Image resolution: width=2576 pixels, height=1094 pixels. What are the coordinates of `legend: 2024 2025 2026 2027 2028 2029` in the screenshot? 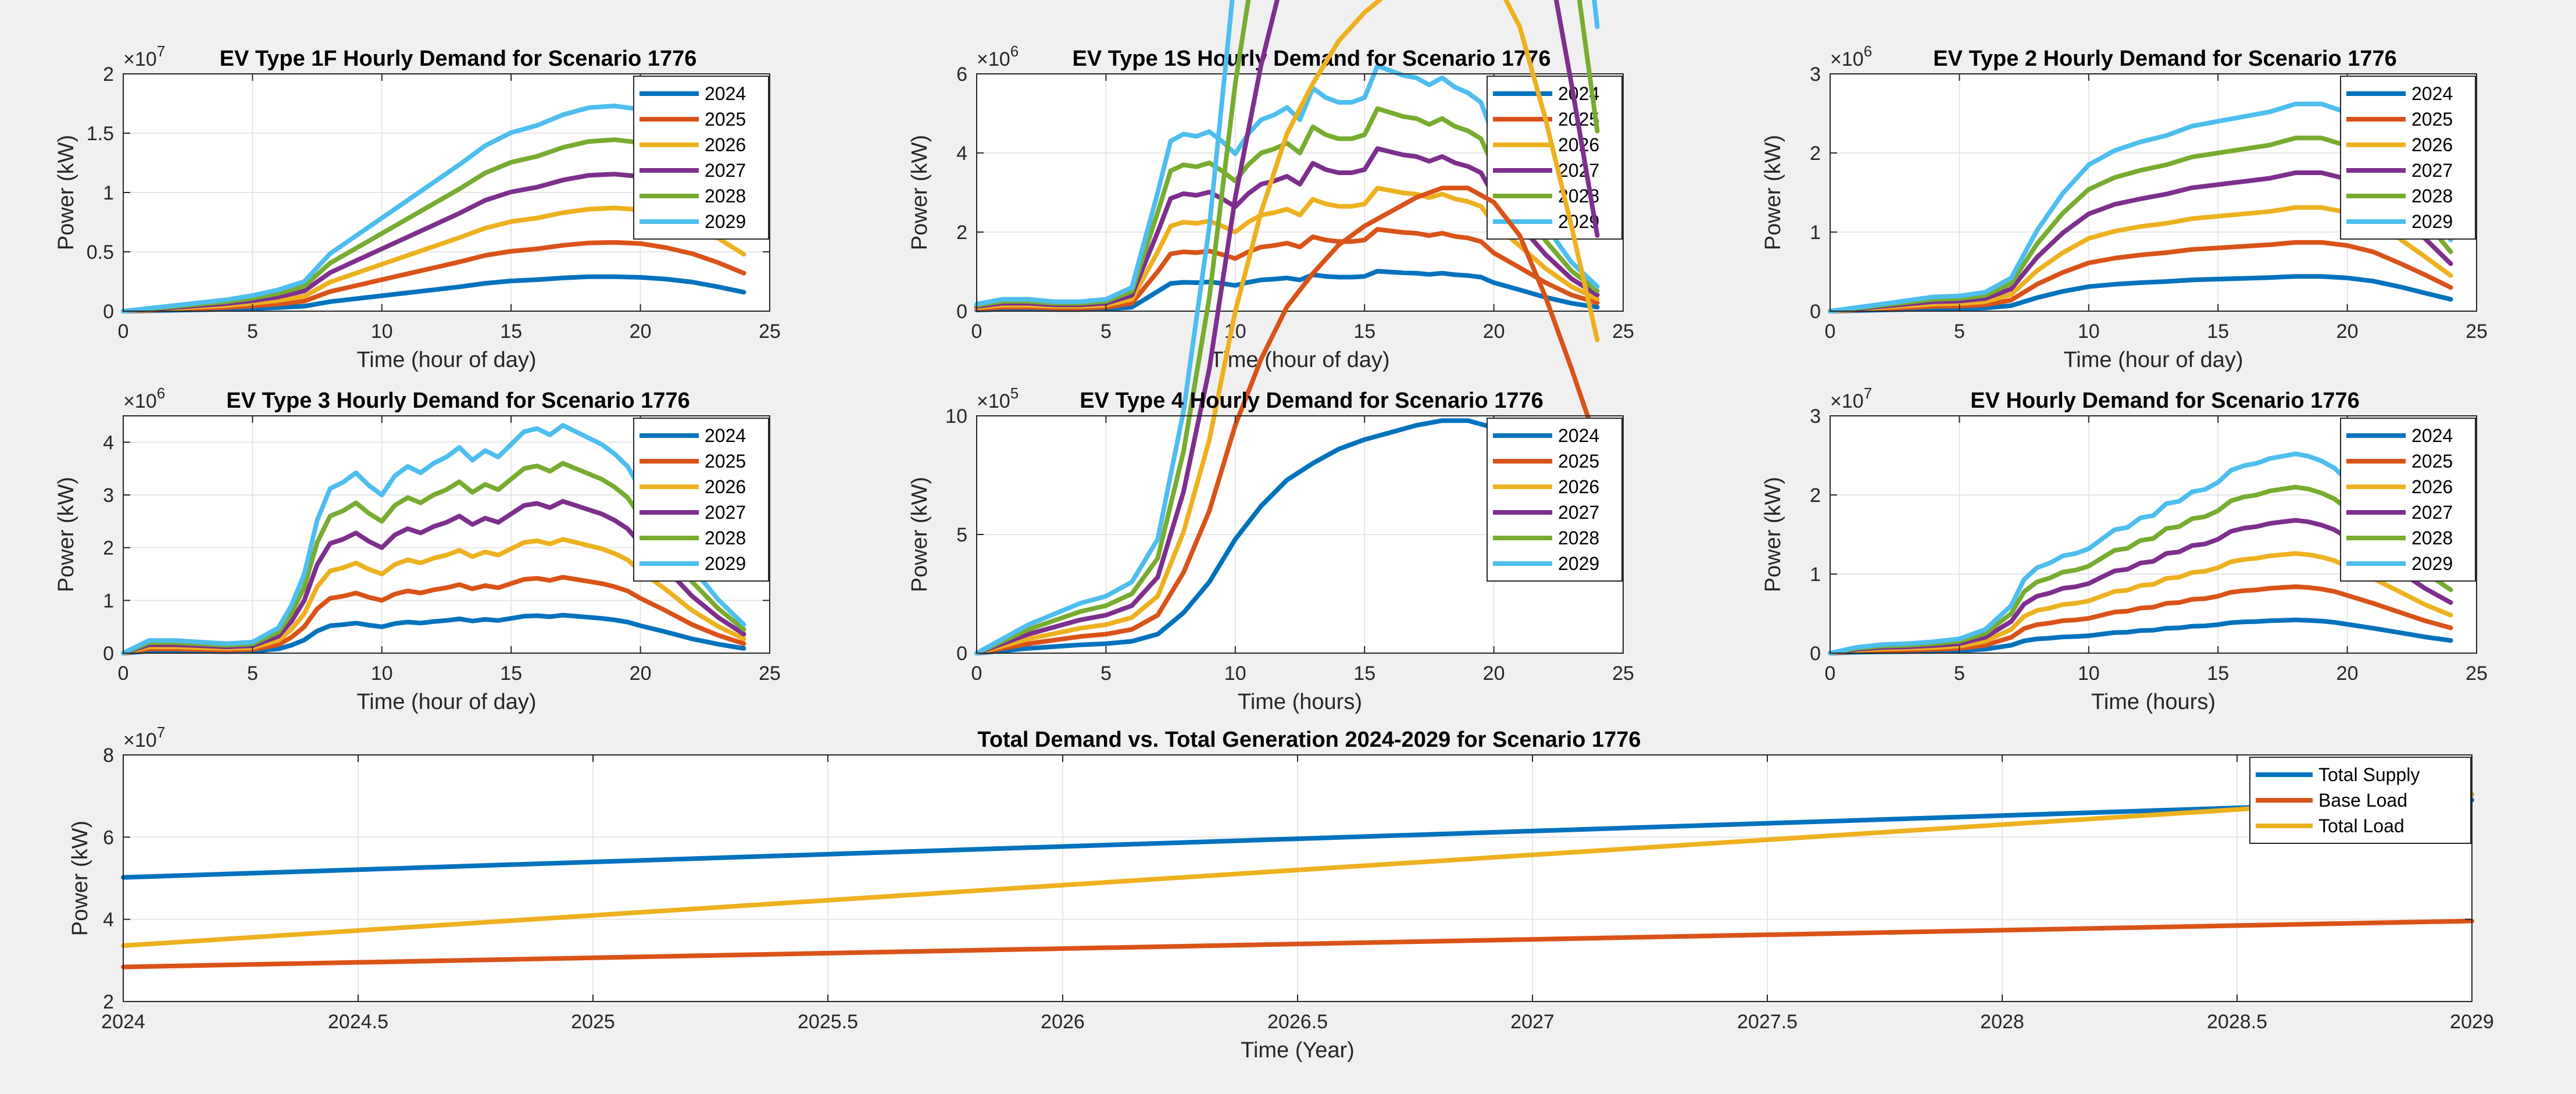 It's located at (701, 500).